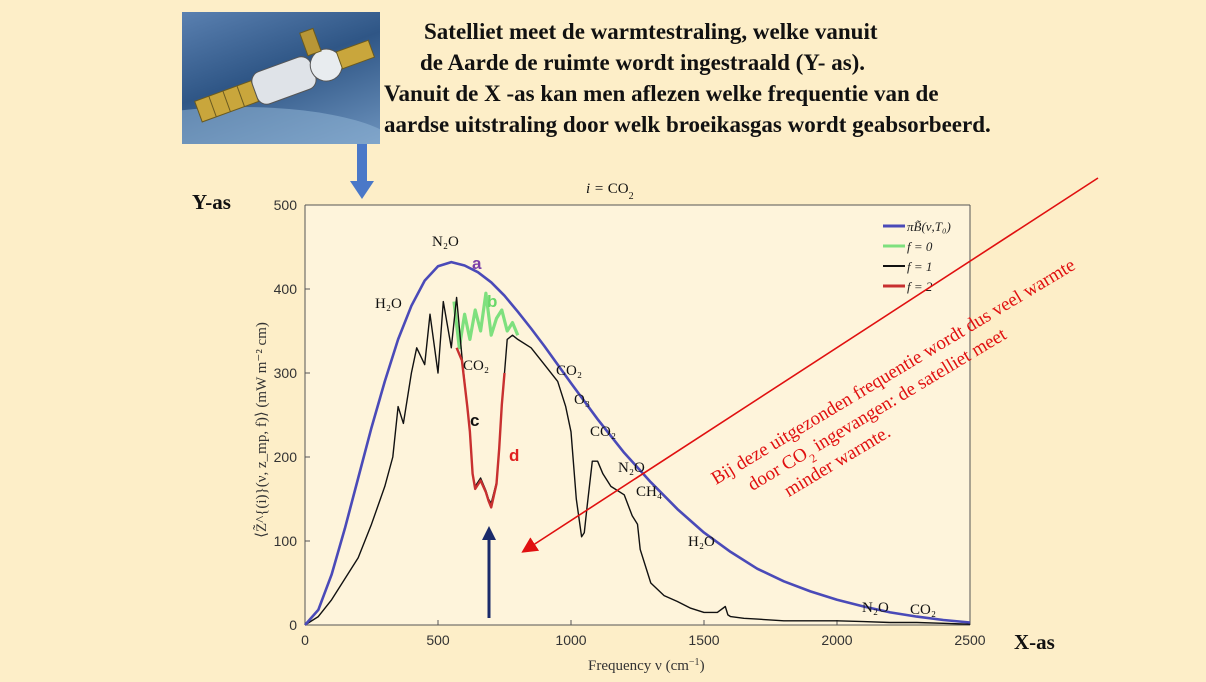  Describe the element at coordinates (514, 455) in the screenshot. I see `marker-d: d` at that location.